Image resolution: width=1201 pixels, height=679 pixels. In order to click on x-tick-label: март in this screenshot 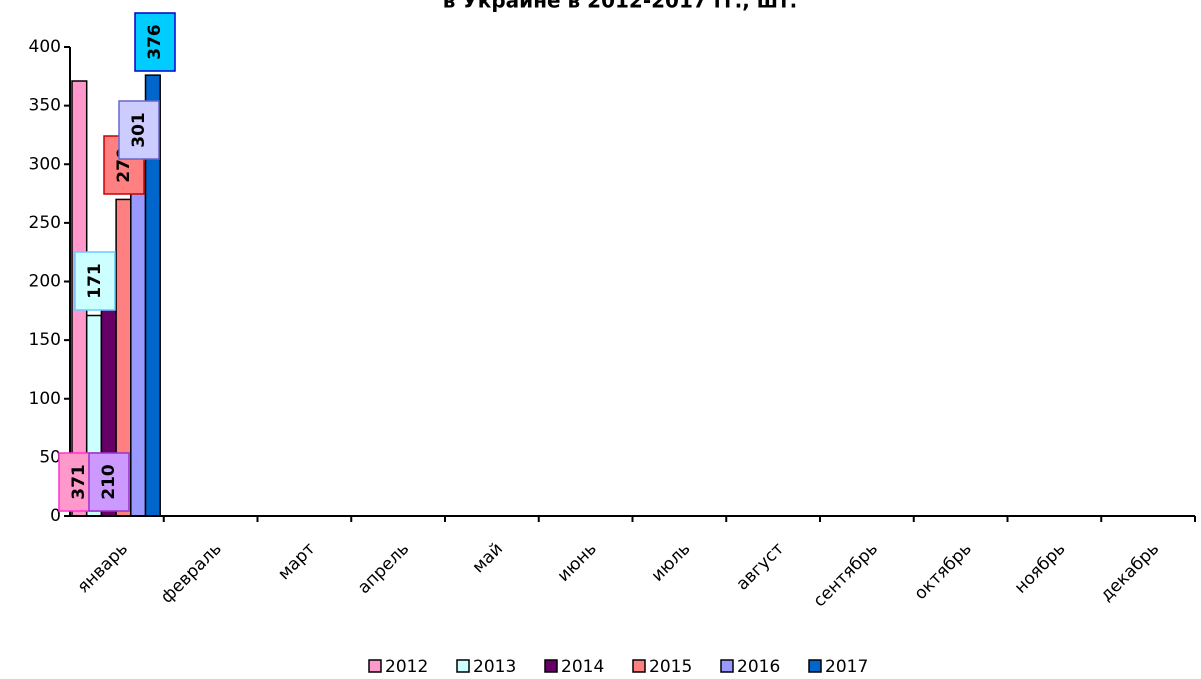, I will do `click(296, 561)`.